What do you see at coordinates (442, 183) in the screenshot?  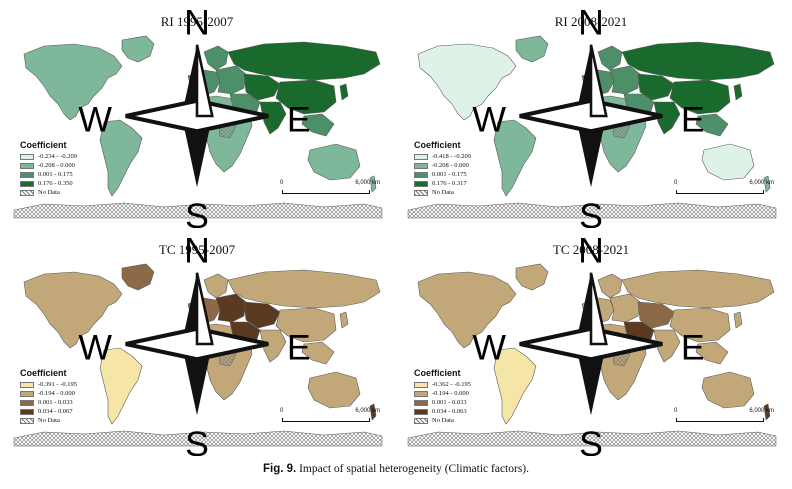 I see `legend-item: 0.176 - 0.317` at bounding box center [442, 183].